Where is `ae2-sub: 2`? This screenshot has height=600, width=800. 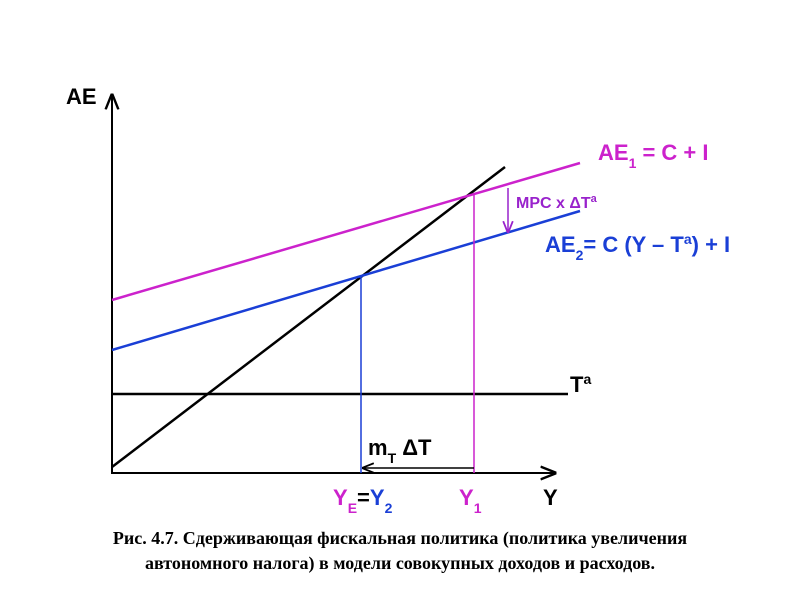 ae2-sub: 2 is located at coordinates (580, 255).